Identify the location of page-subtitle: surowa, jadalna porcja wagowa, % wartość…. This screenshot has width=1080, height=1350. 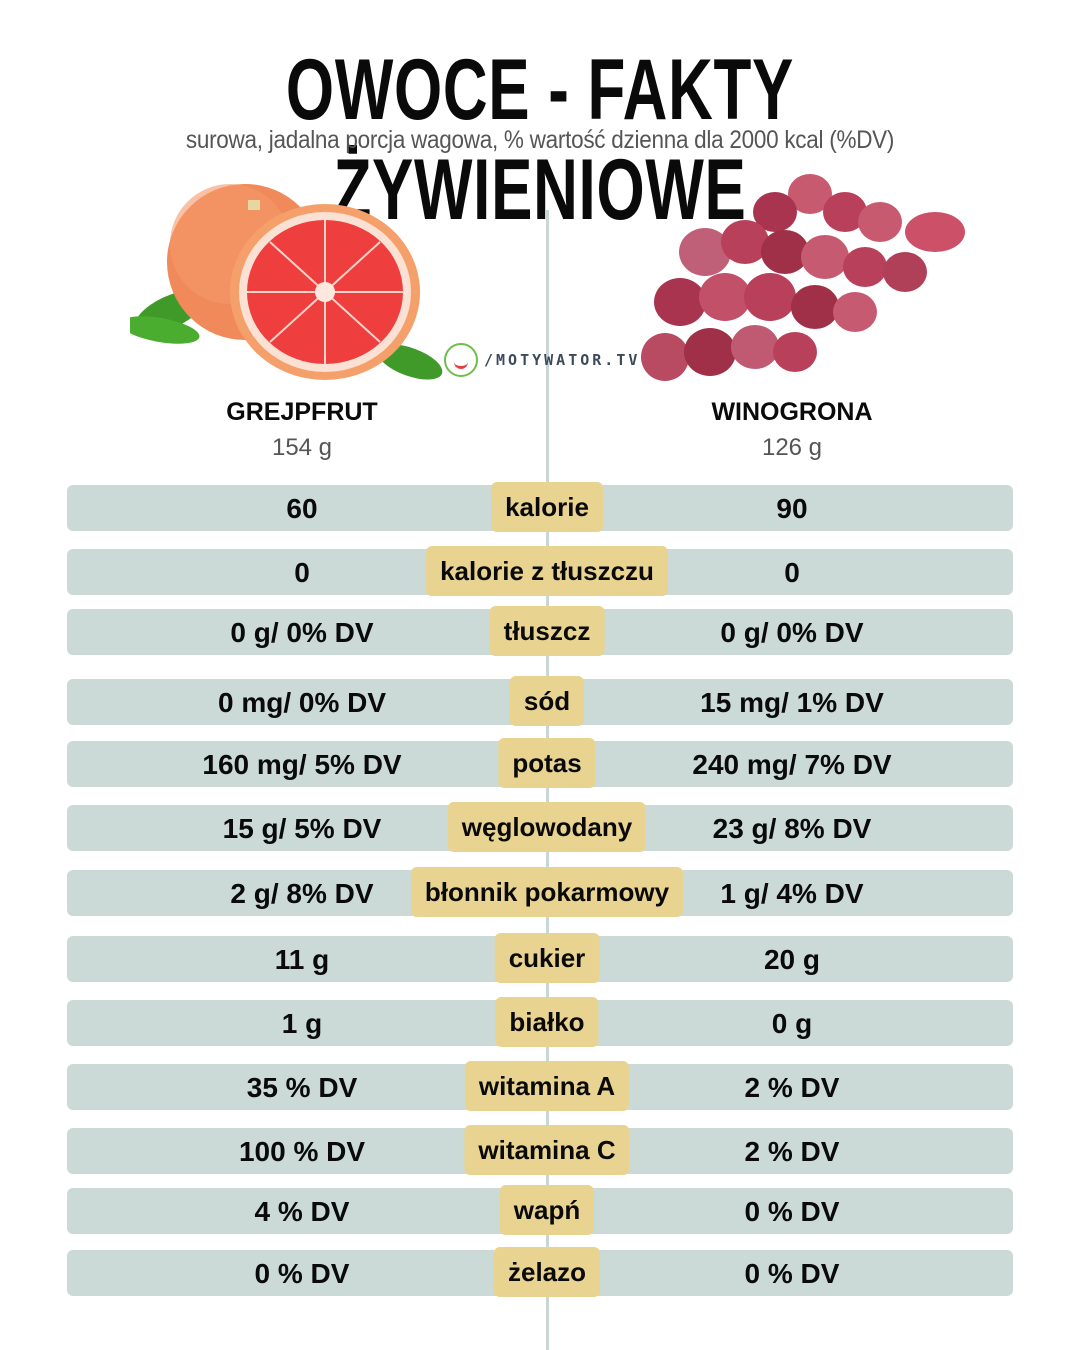
(540, 140).